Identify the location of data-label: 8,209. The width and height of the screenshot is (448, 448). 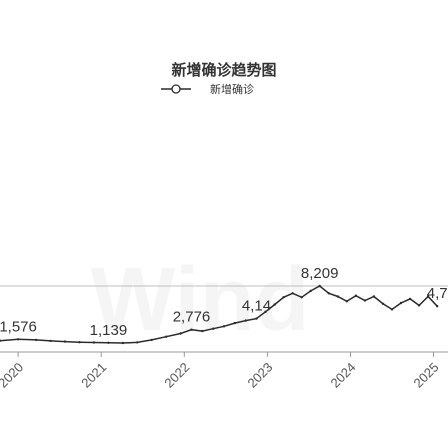
(320, 273).